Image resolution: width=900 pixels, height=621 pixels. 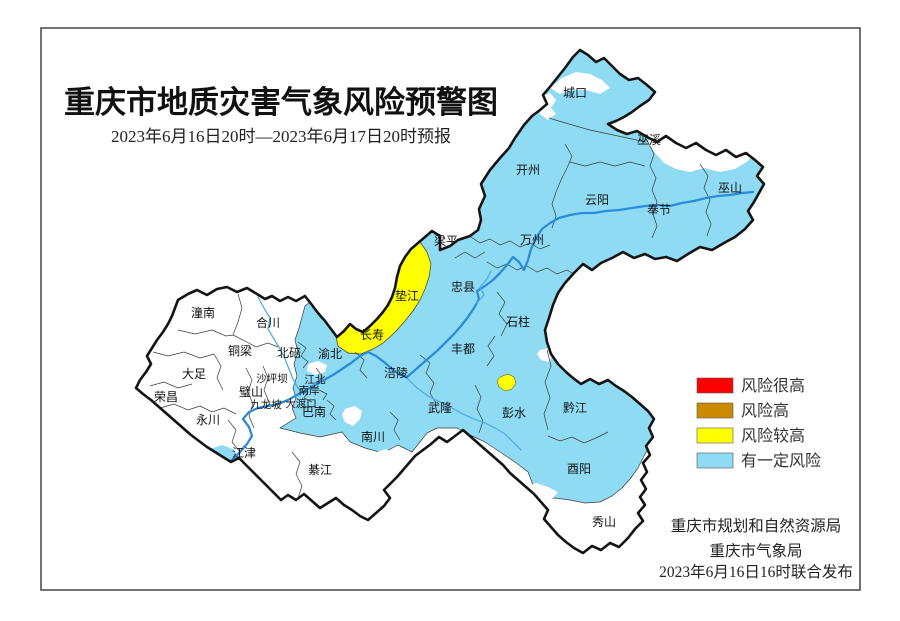 What do you see at coordinates (463, 349) in the screenshot?
I see `district-label-丰都: 丰都` at bounding box center [463, 349].